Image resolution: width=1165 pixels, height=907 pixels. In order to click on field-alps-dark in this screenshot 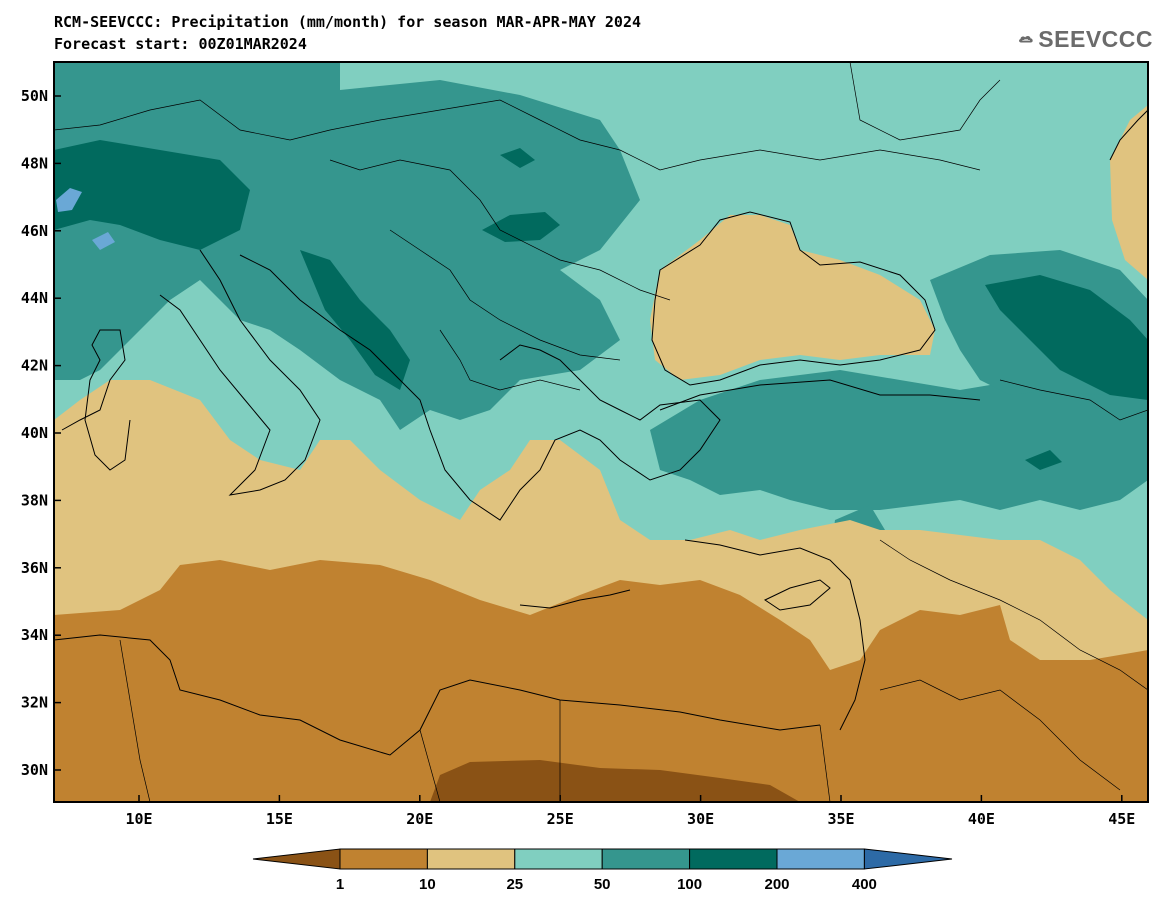, I will do `click(152, 195)`.